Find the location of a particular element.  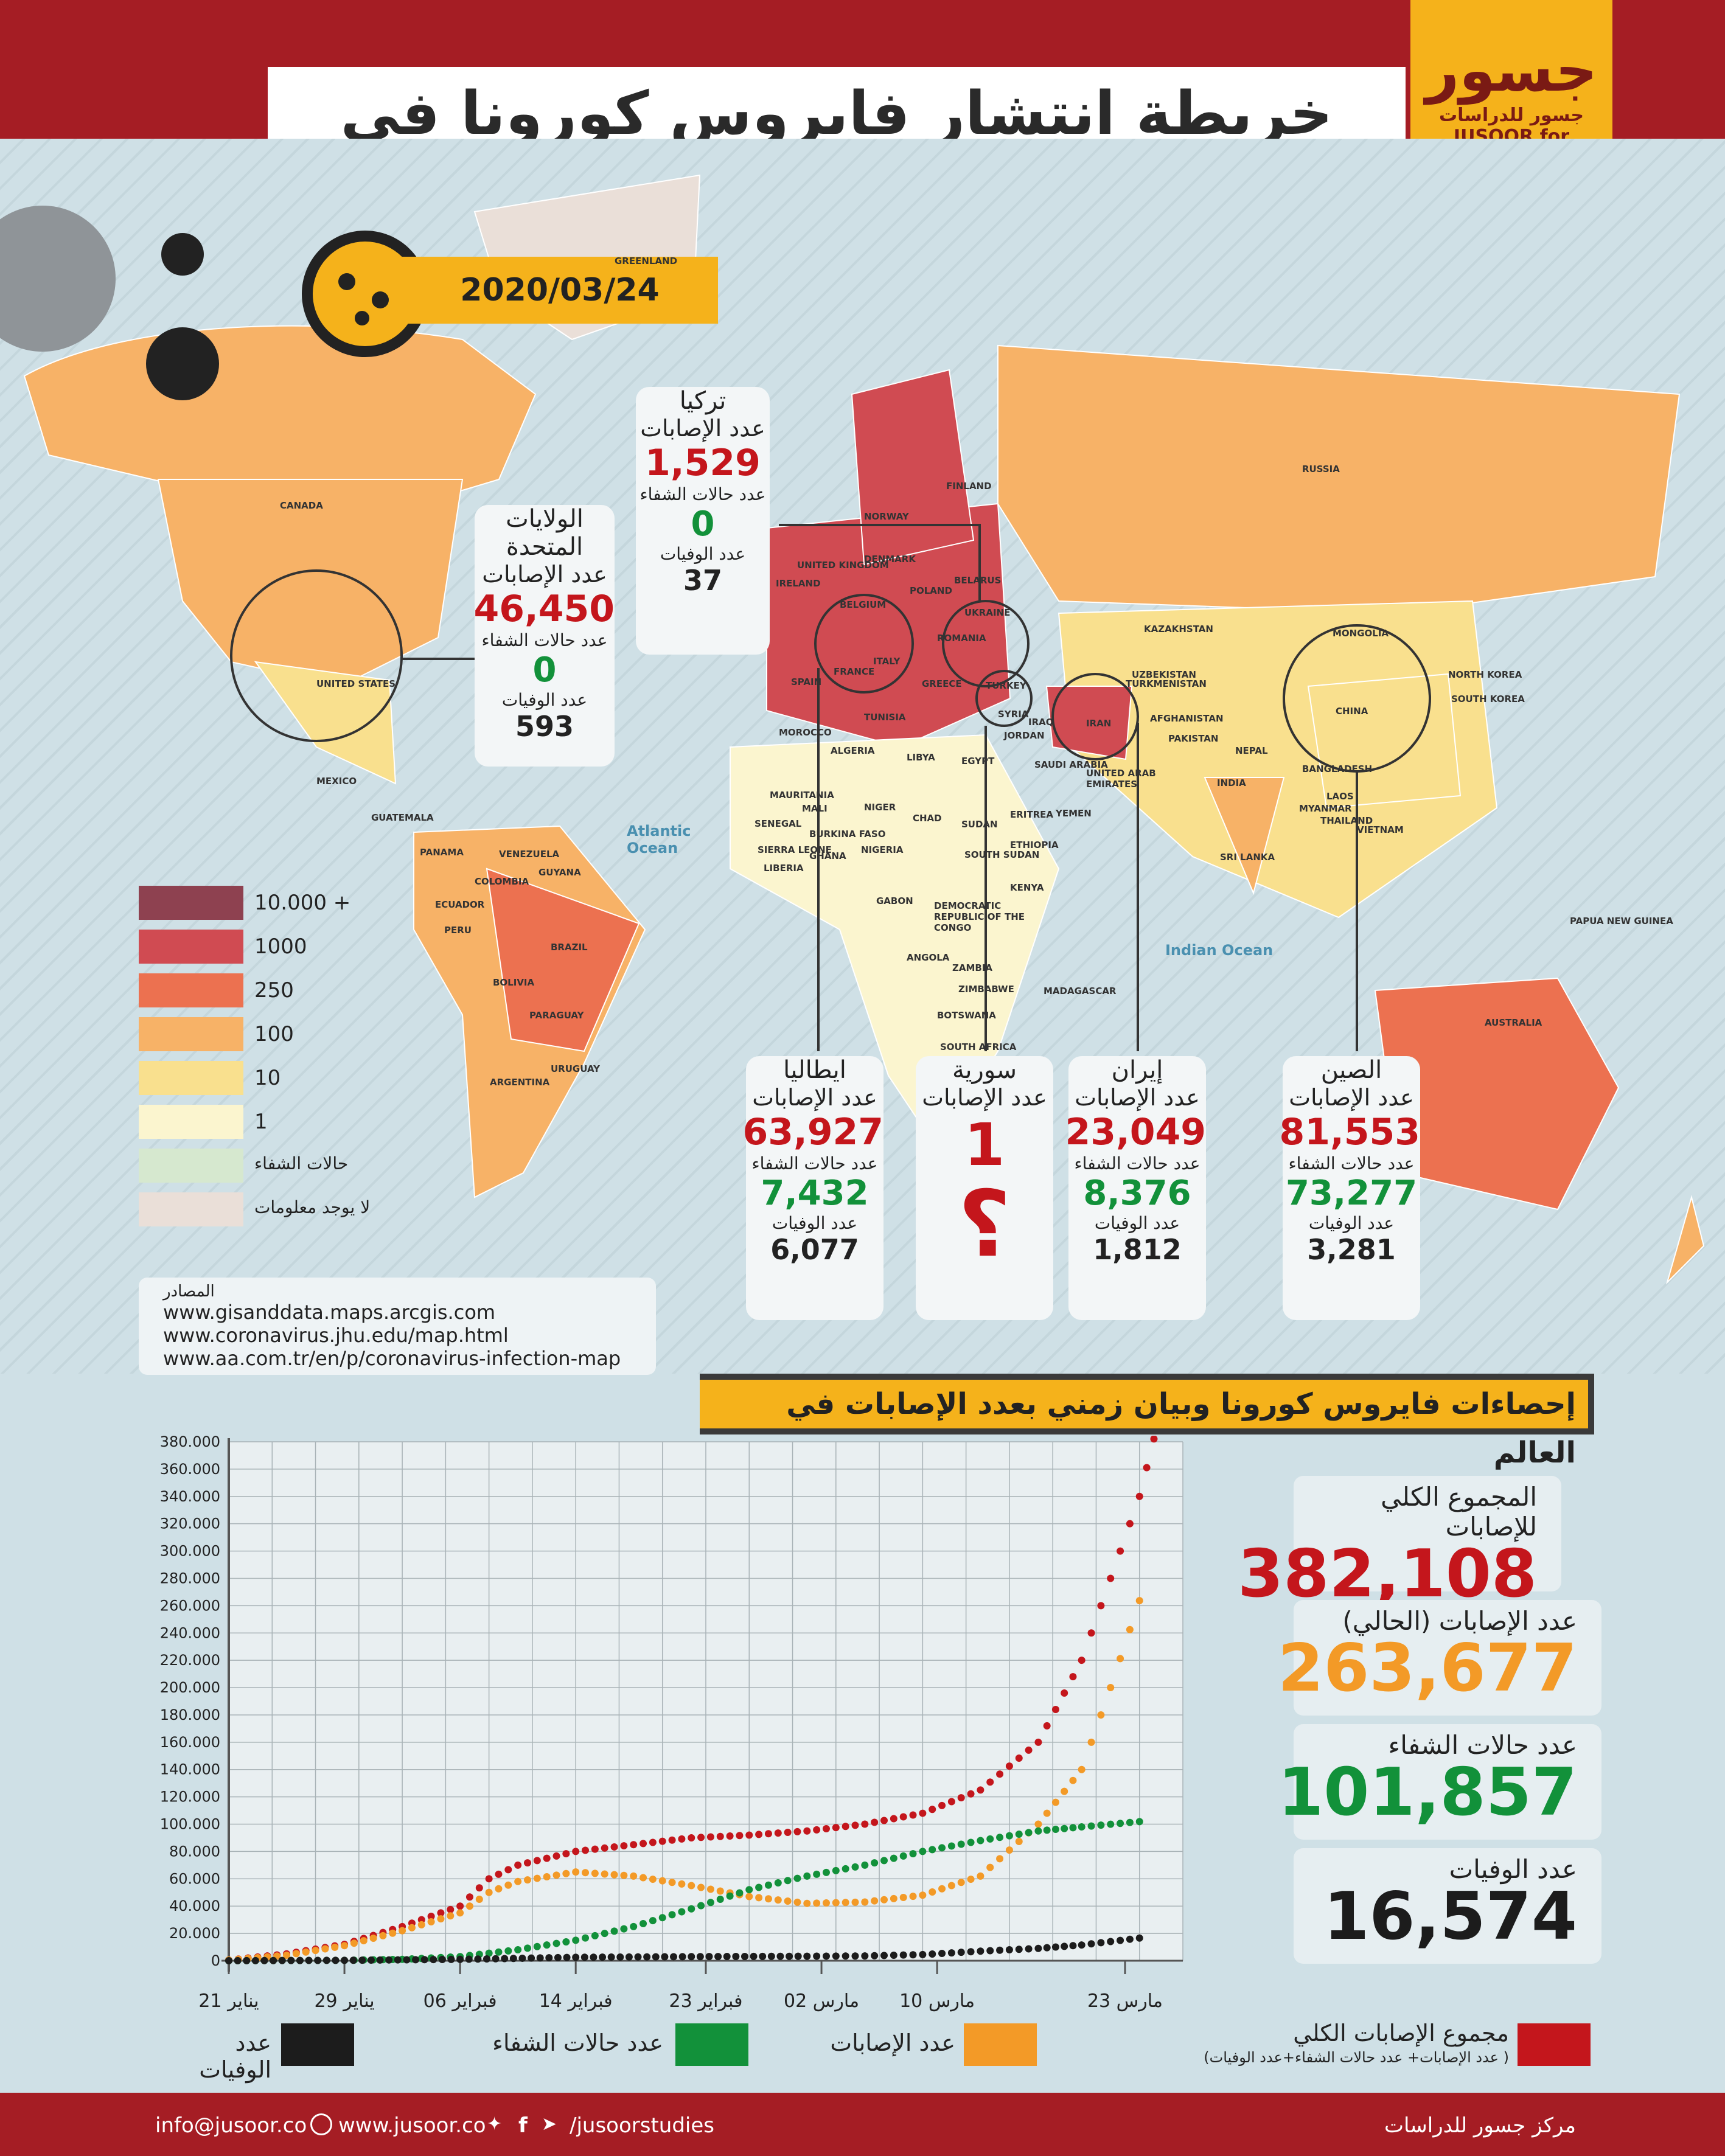

stat-deaths: عدد الوفيات 16,574 is located at coordinates (1447, 1906).